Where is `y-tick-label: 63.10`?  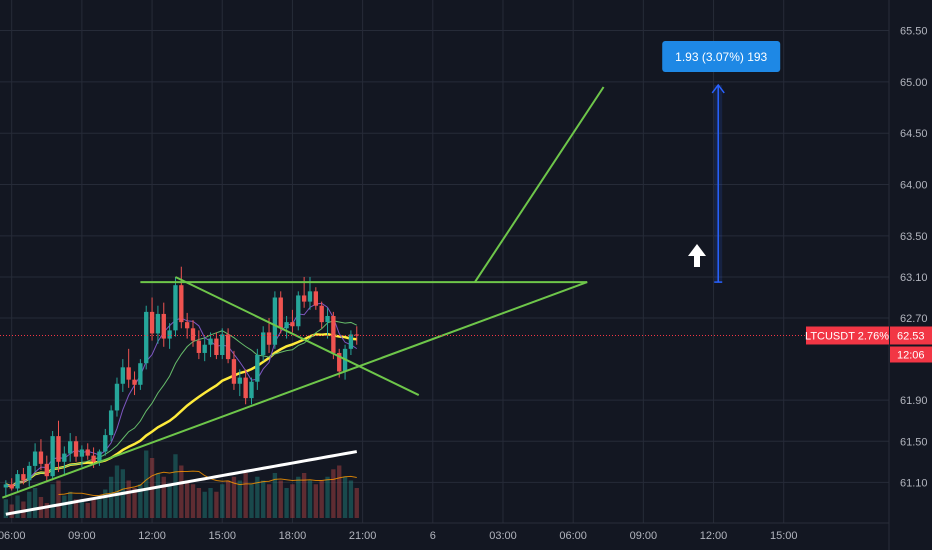 y-tick-label: 63.10 is located at coordinates (914, 278).